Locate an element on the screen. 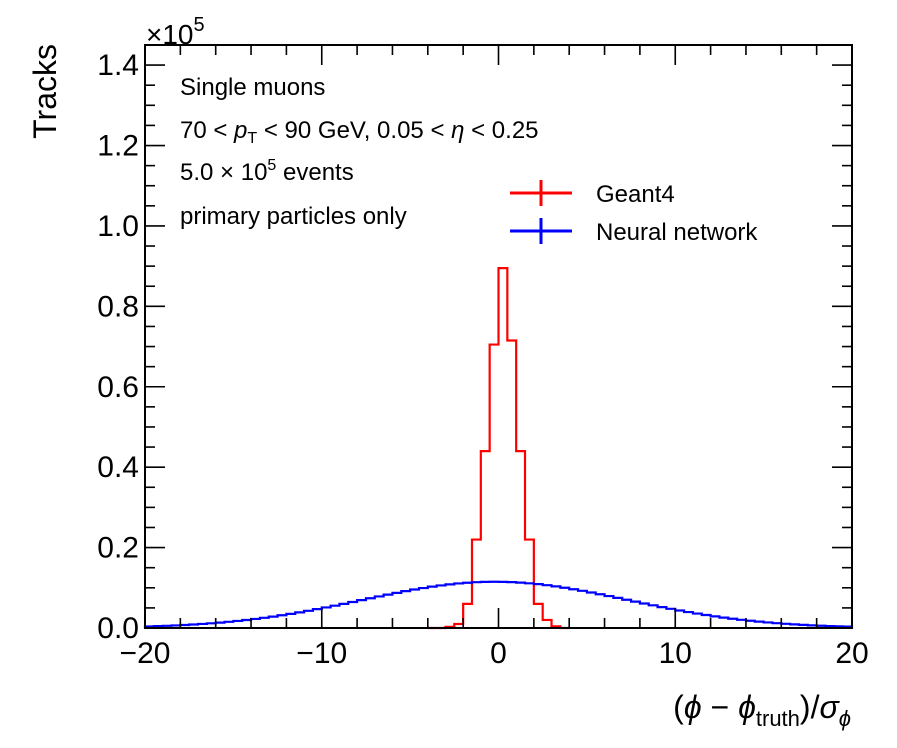 The width and height of the screenshot is (897, 748). legend-entry: Neural network is located at coordinates (634, 232).